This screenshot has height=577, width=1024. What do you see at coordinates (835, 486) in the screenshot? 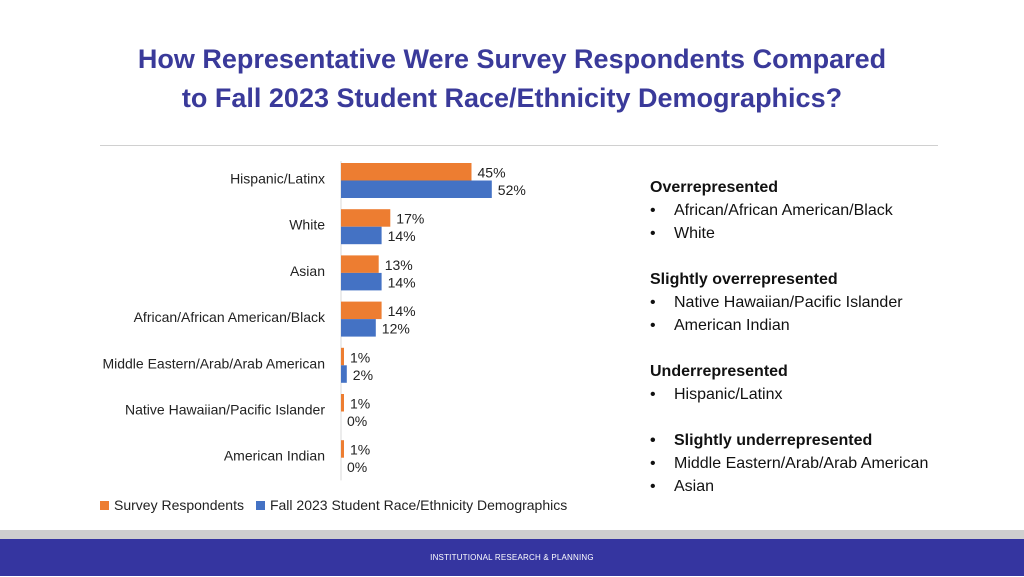
I see `notes-item: Asian` at bounding box center [835, 486].